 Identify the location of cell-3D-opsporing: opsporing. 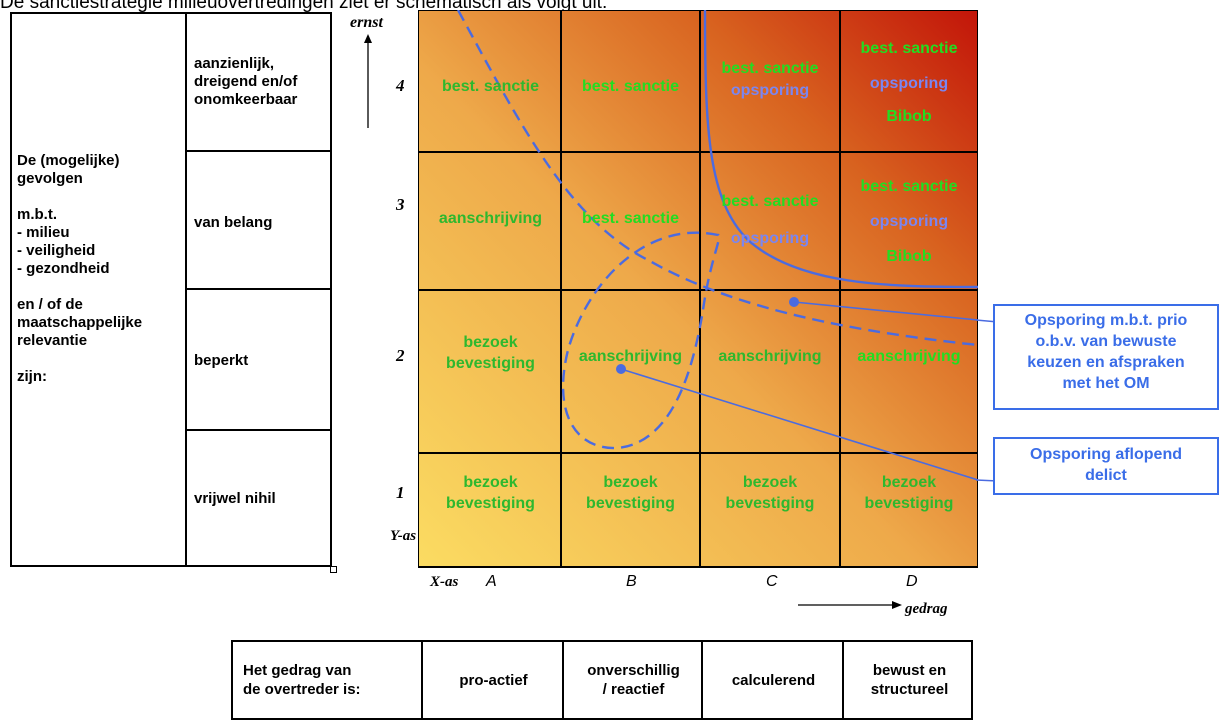
(909, 221).